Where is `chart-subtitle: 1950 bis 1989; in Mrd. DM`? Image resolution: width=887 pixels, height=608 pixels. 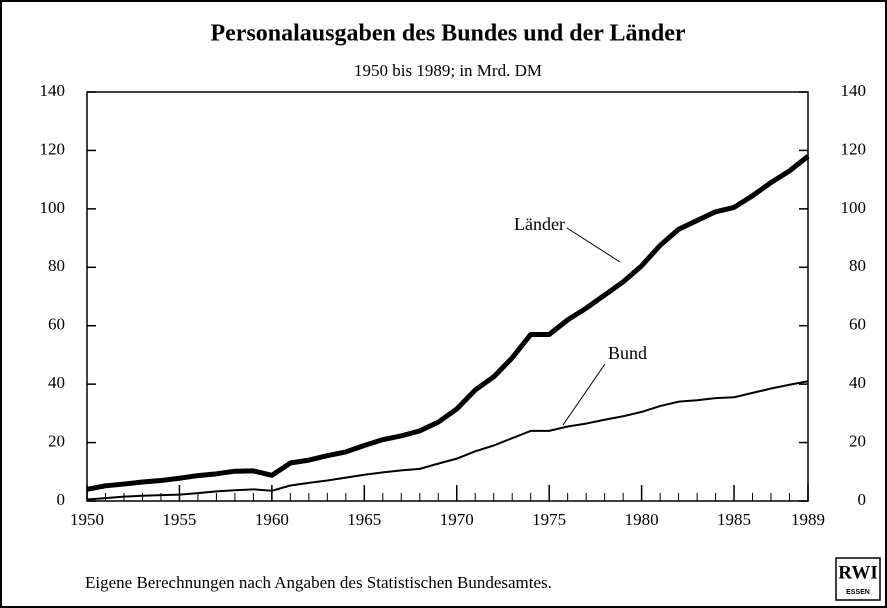 chart-subtitle: 1950 bis 1989; in Mrd. DM is located at coordinates (448, 70).